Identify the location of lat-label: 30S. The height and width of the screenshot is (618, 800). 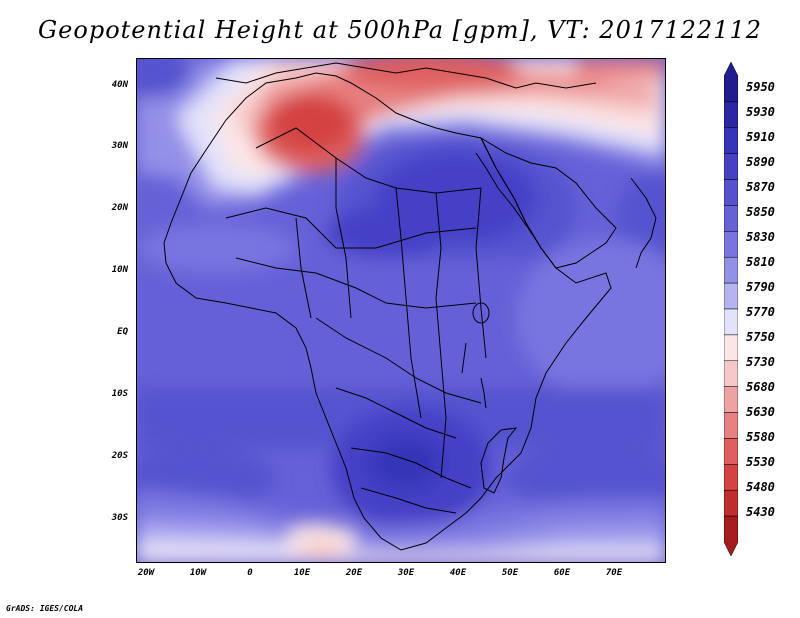
(119, 518).